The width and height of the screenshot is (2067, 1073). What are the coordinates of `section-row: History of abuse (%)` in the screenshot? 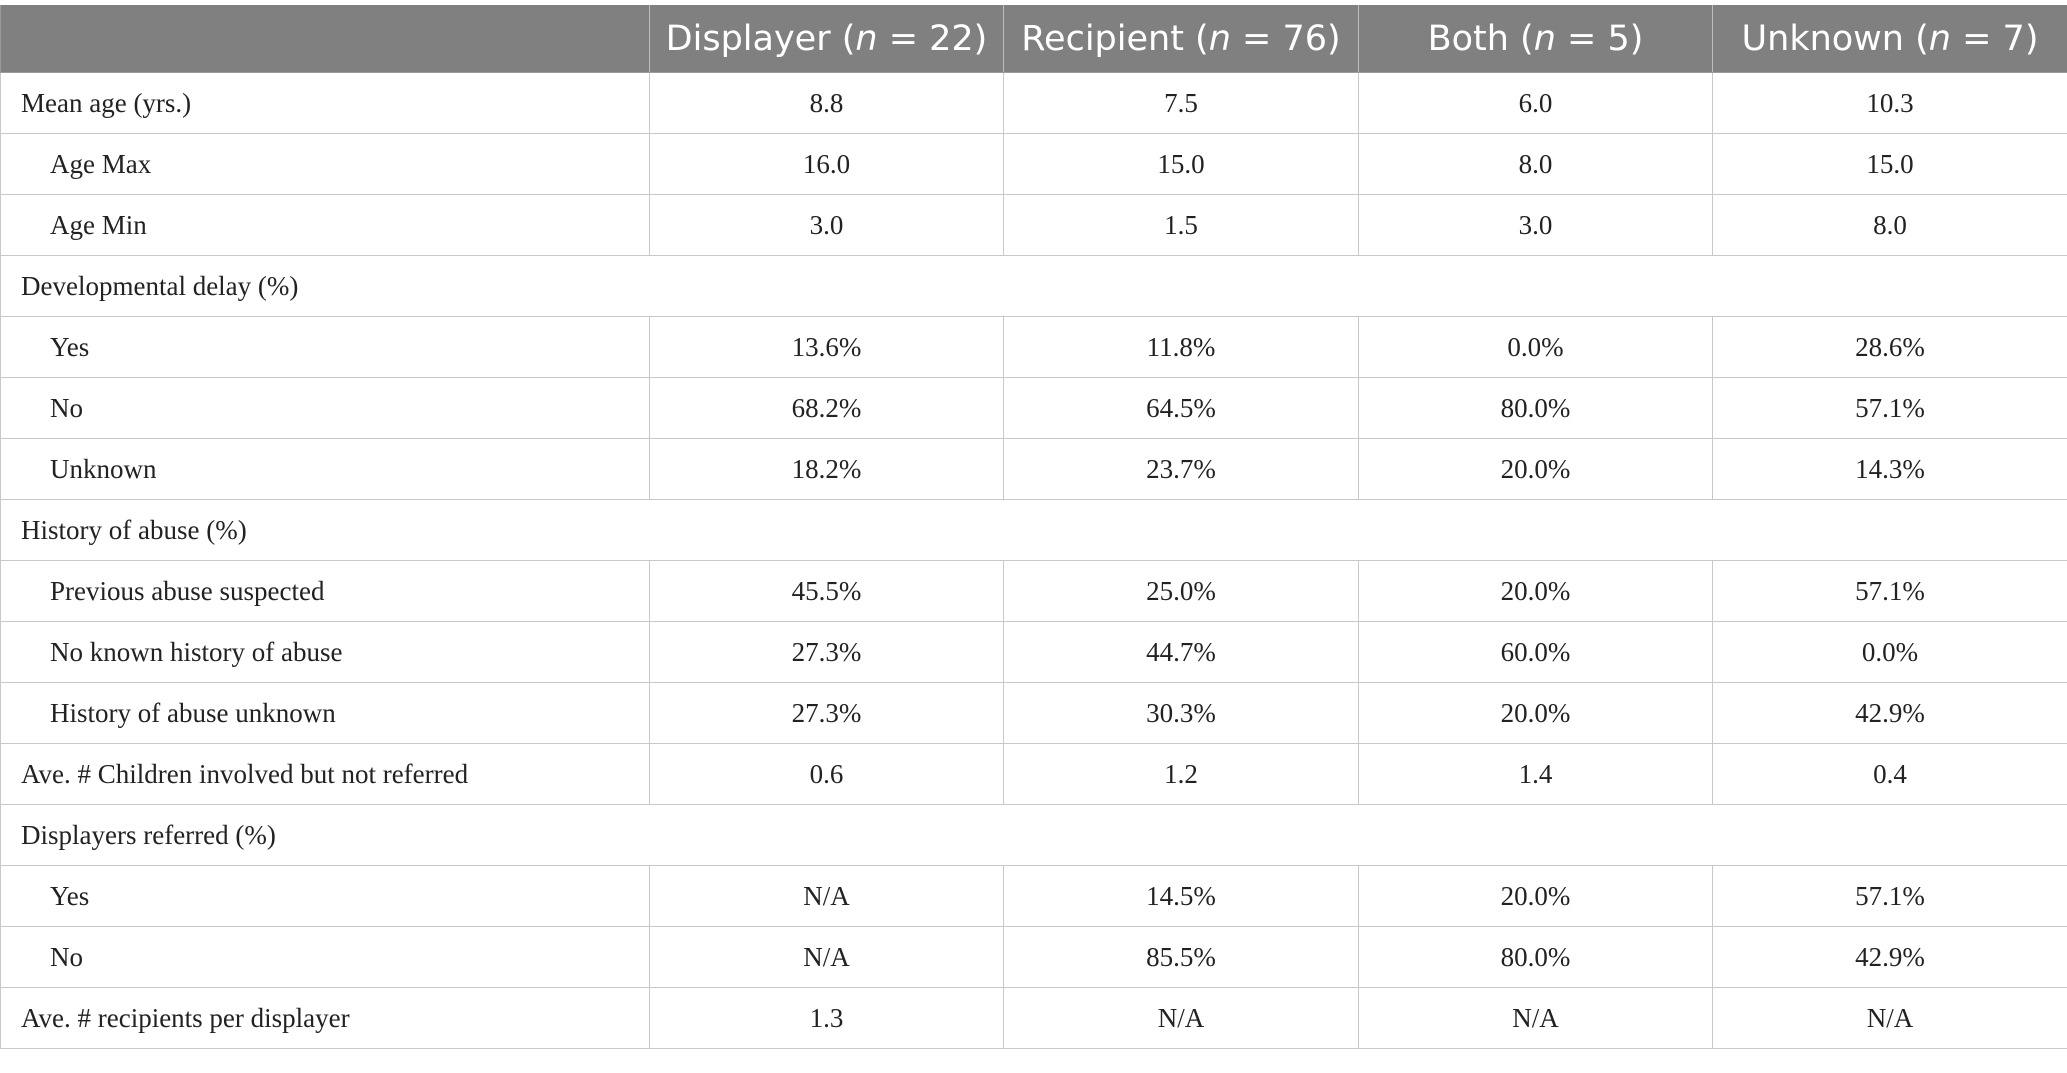 It's located at (1033, 530).